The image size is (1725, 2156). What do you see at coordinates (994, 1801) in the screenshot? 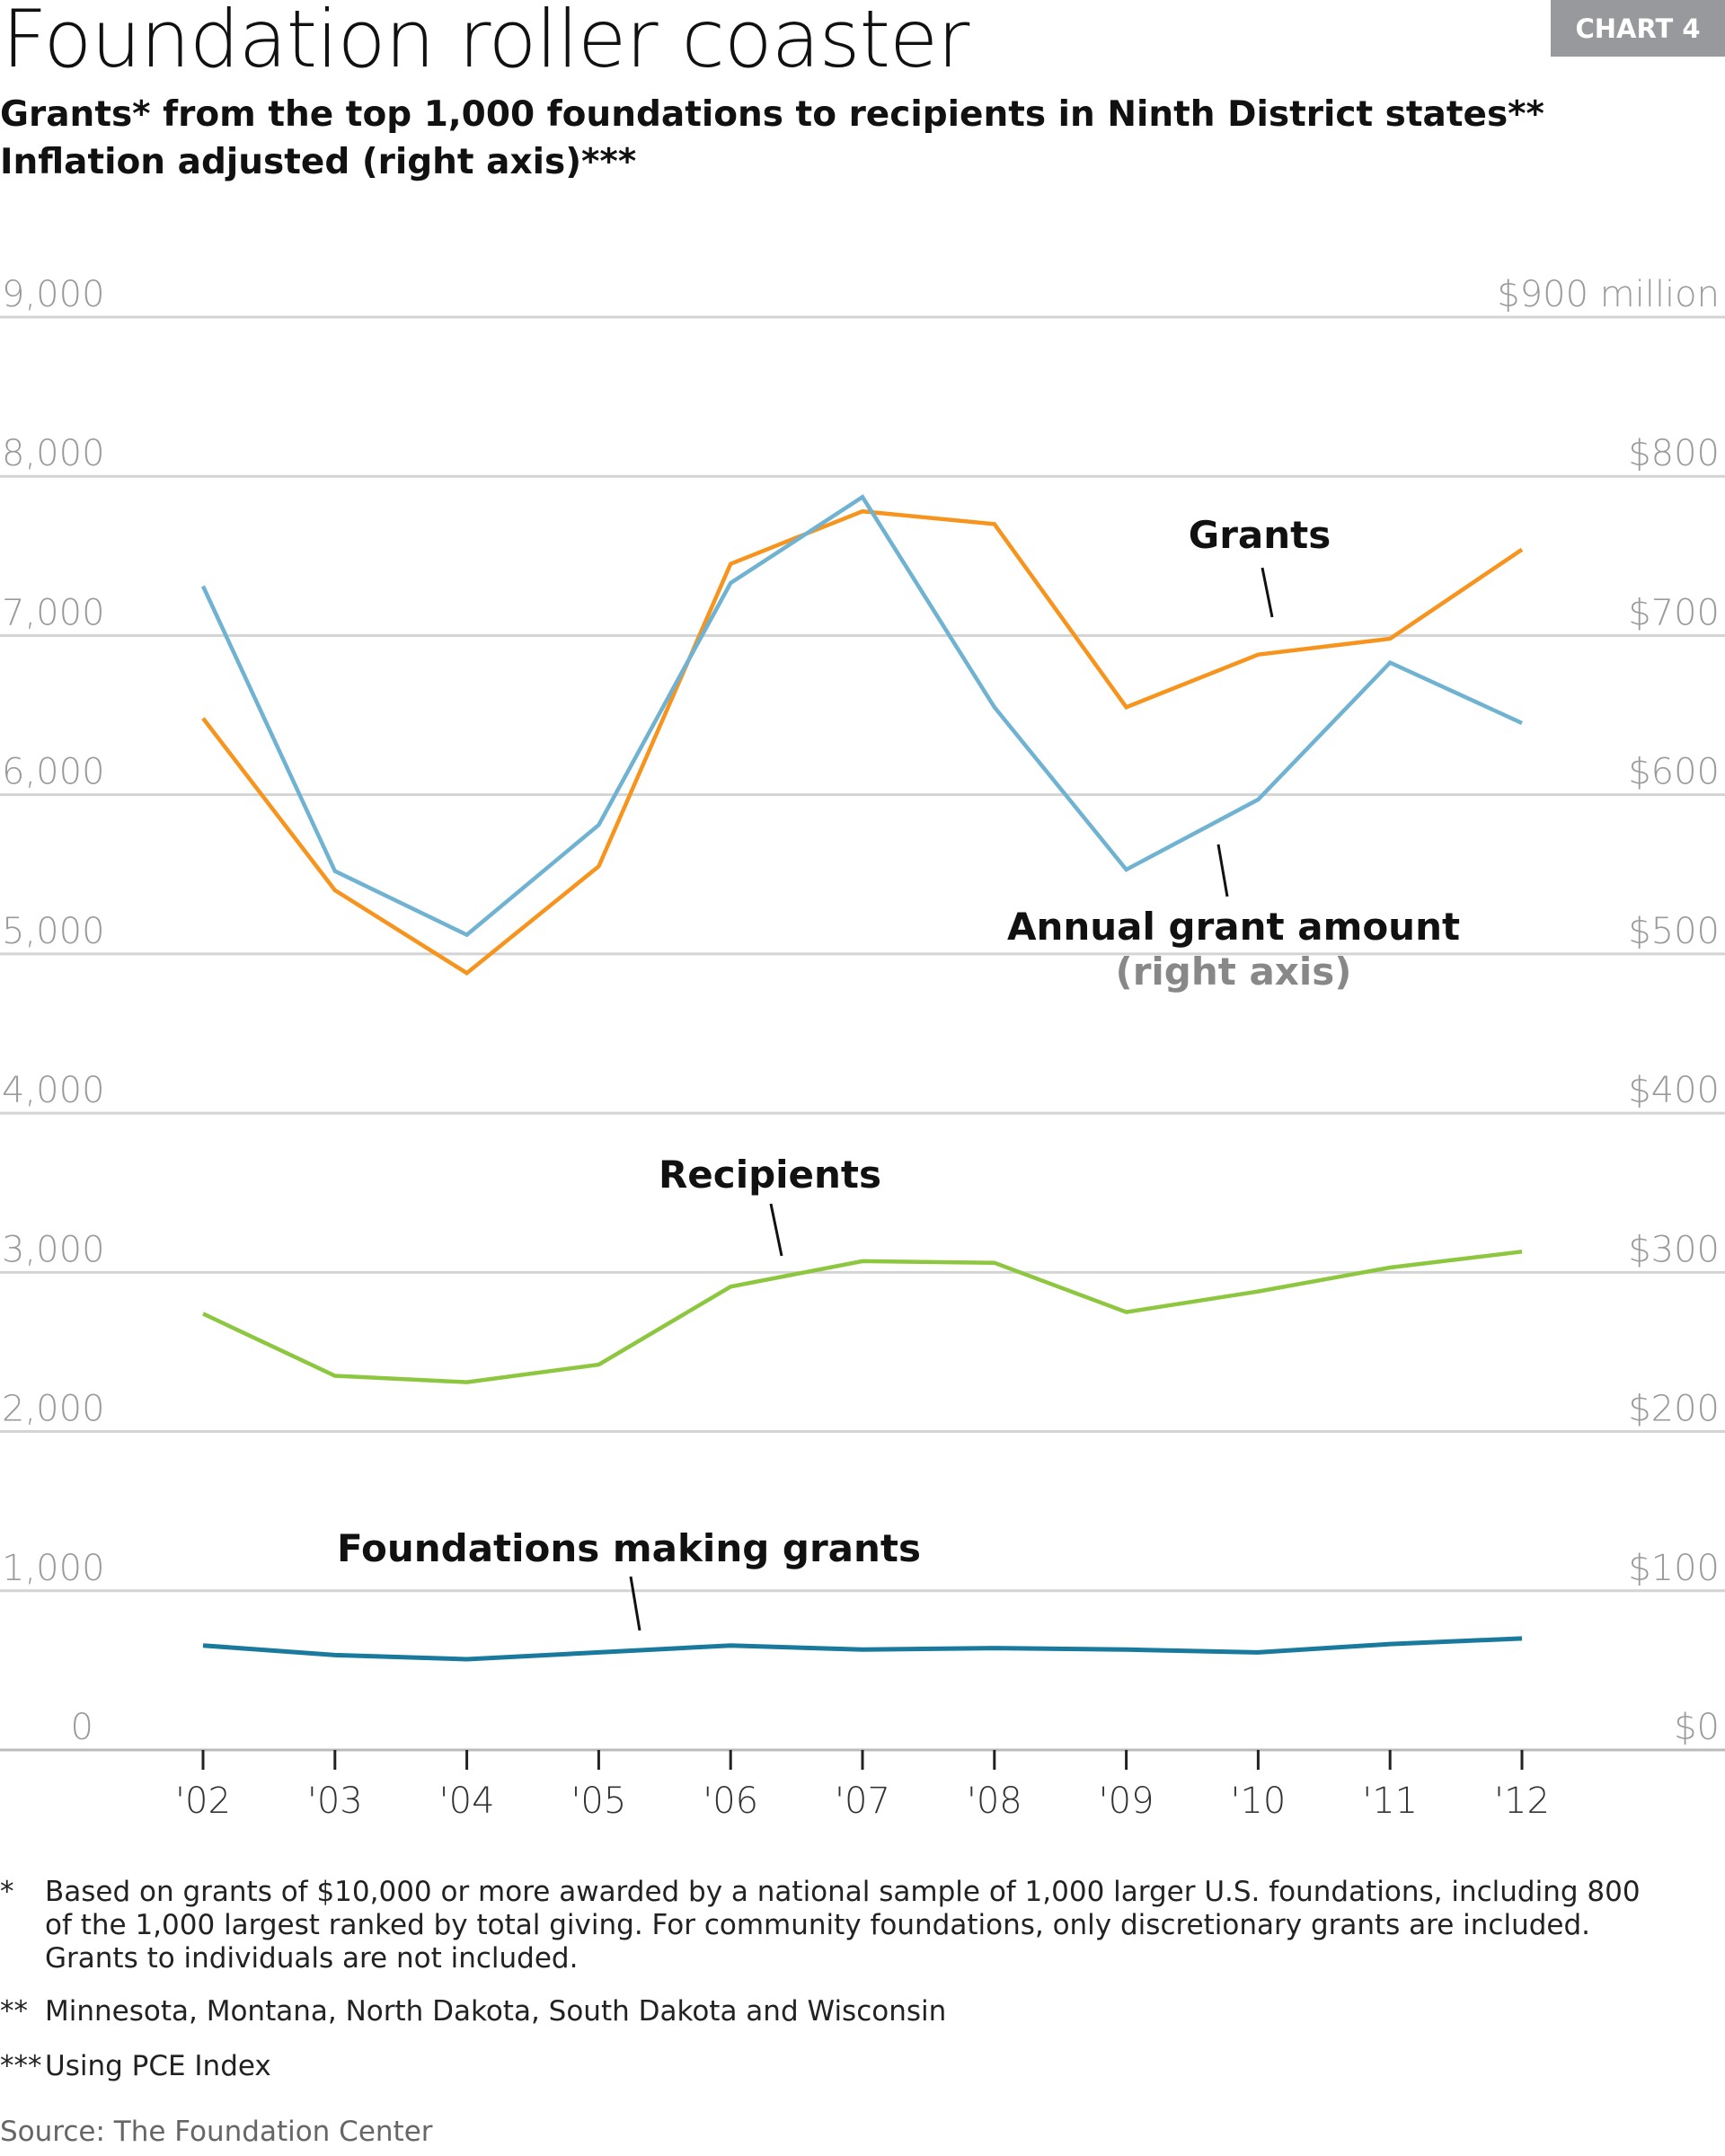
I see `x-axis-tick-label: '08` at bounding box center [994, 1801].